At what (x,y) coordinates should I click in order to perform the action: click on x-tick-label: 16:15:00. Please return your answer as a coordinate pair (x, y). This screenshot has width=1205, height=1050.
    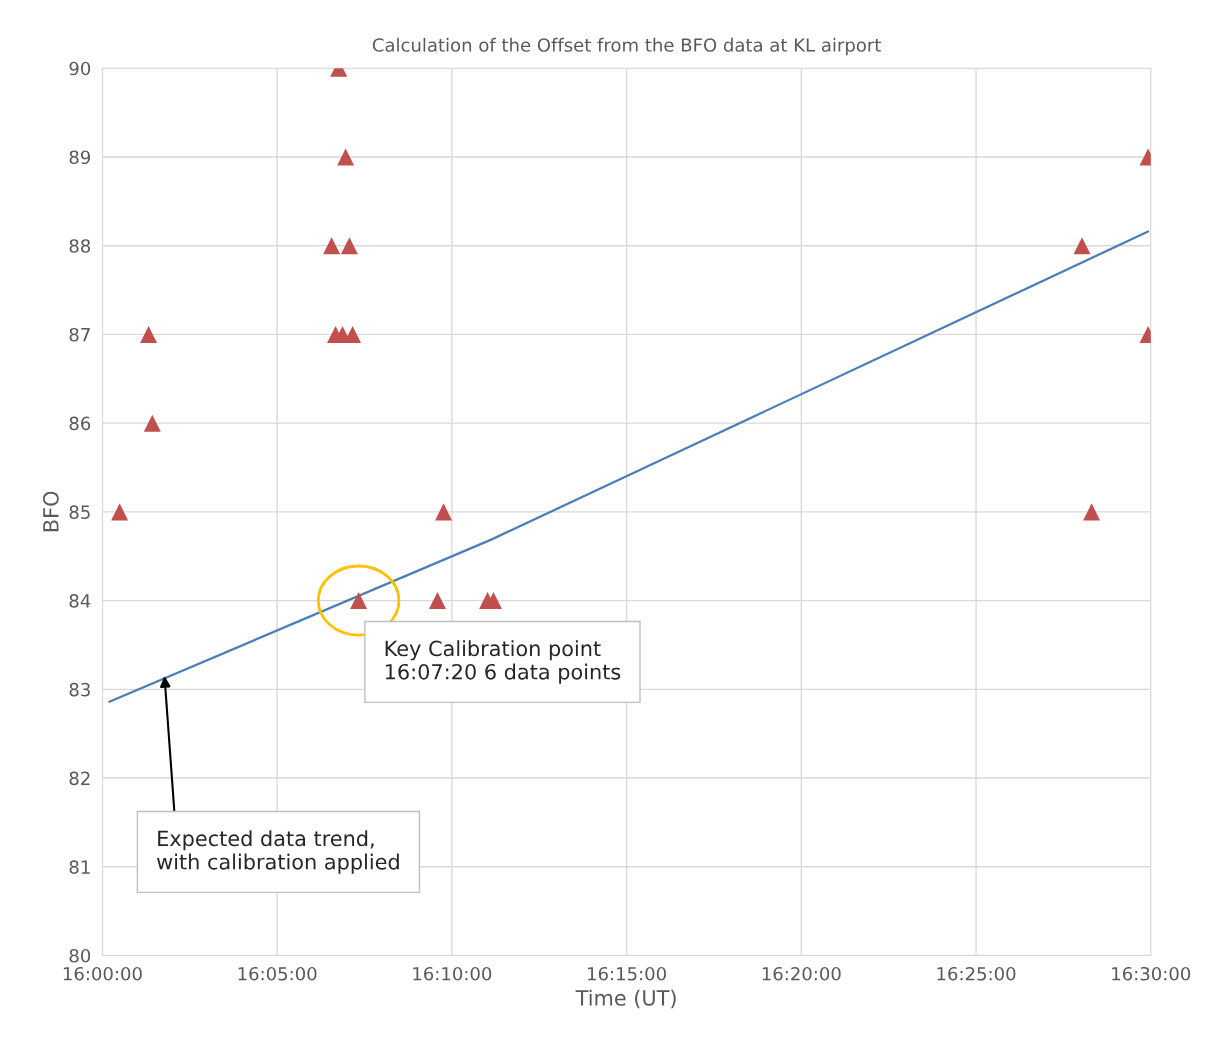
    Looking at the image, I should click on (627, 973).